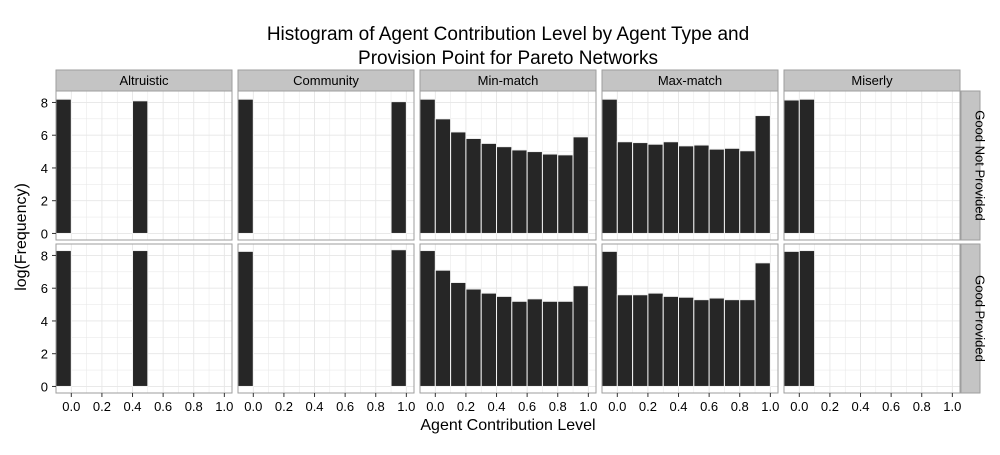 The width and height of the screenshot is (1000, 455). I want to click on panel-altruistic-good-not-provided: 0 2 4 6 8, so click(137, 165).